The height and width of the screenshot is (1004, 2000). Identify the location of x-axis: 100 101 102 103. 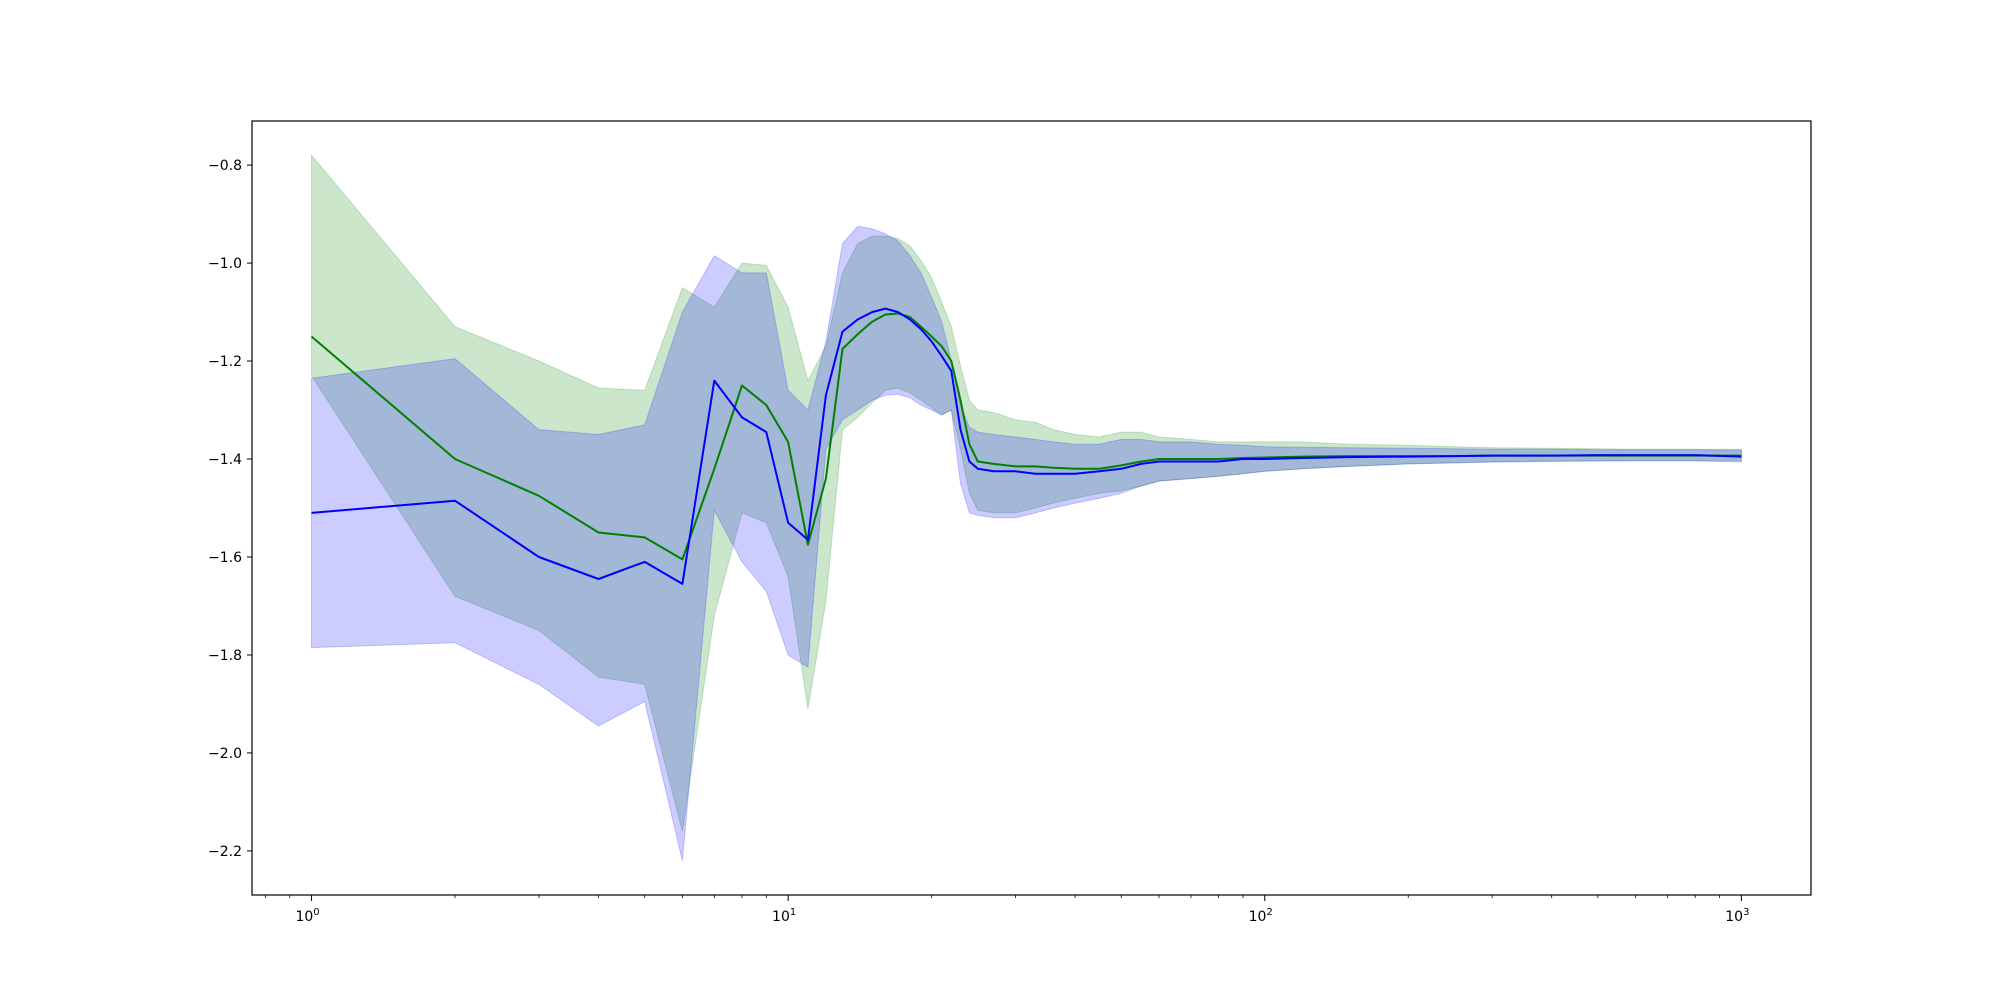
(1006, 910).